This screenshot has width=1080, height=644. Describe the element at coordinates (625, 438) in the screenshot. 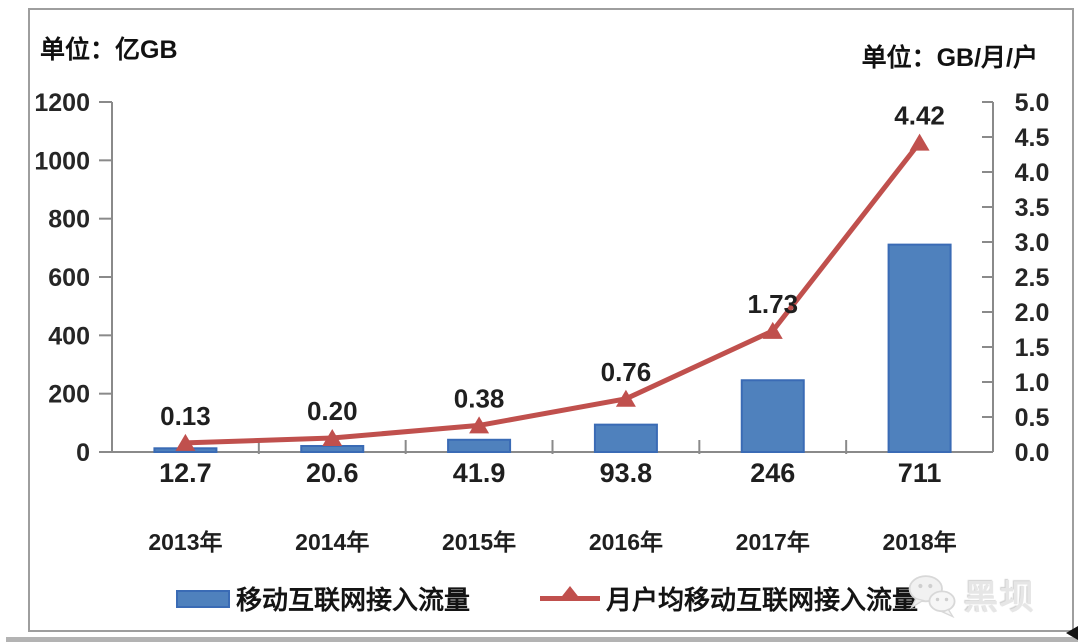

I see `bar-2016年` at that location.